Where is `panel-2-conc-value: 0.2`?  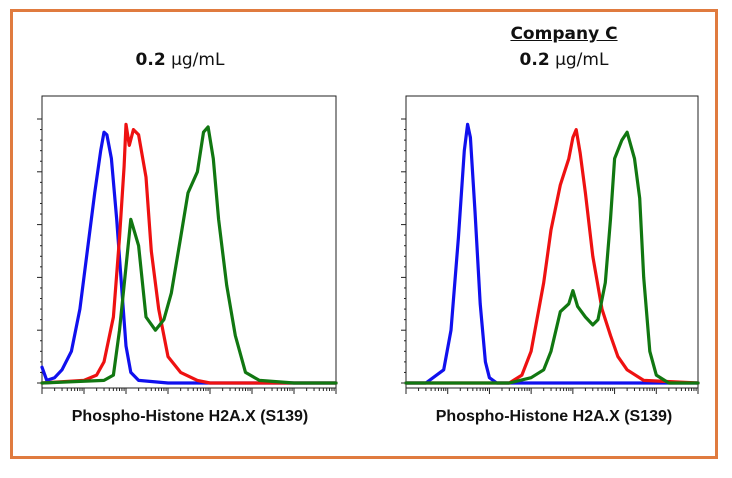 panel-2-conc-value: 0.2 is located at coordinates (534, 60).